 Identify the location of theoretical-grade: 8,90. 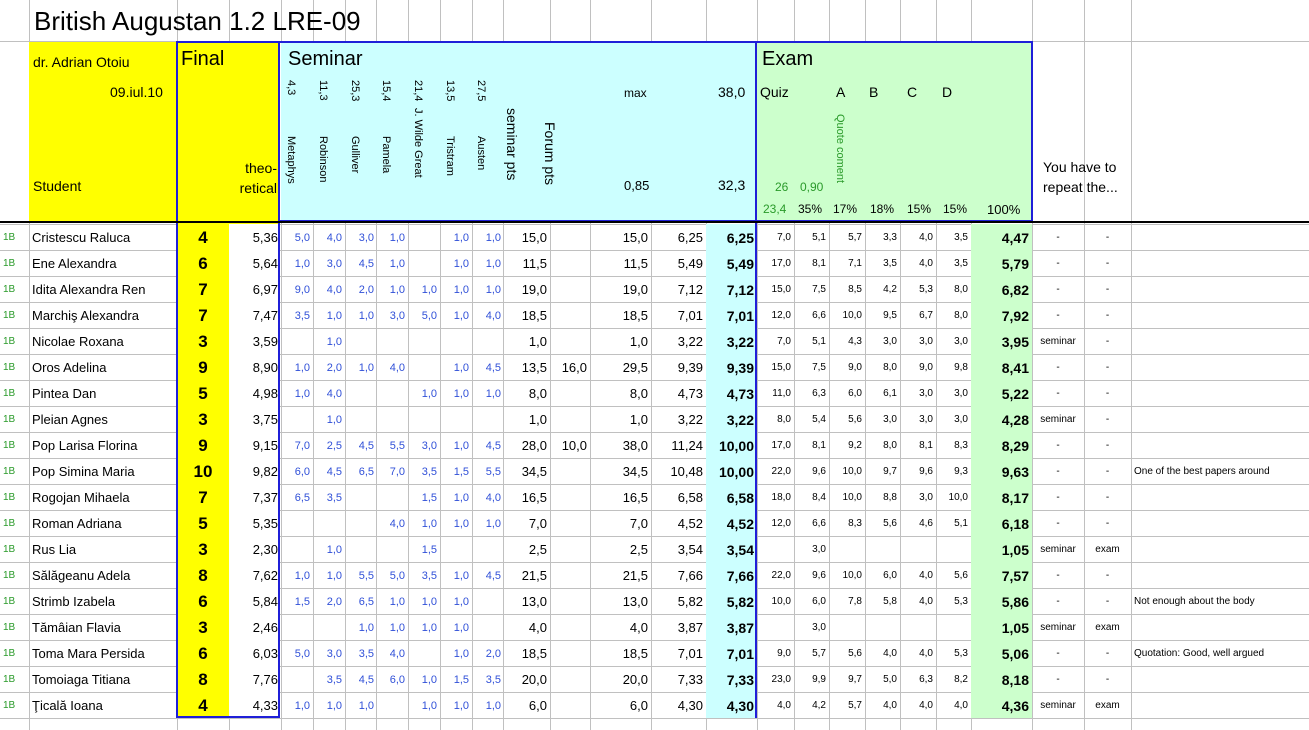
(265, 367).